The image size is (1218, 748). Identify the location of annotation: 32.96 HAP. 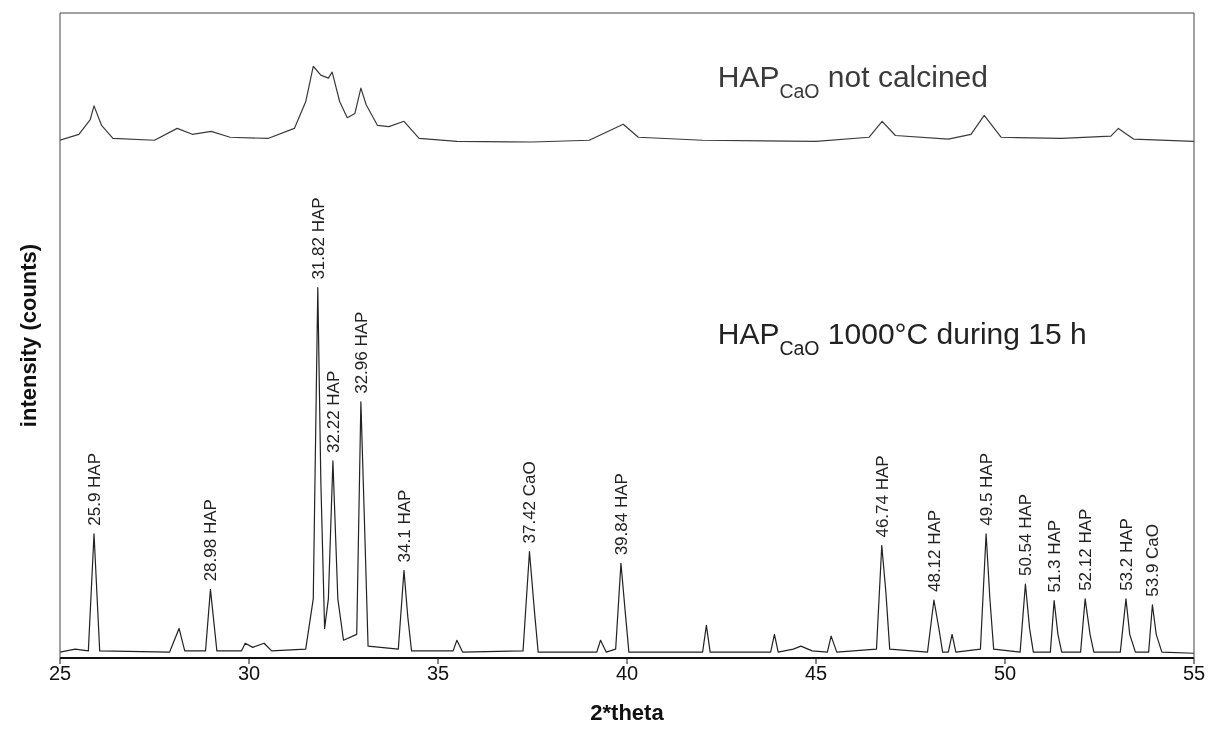
(361, 352).